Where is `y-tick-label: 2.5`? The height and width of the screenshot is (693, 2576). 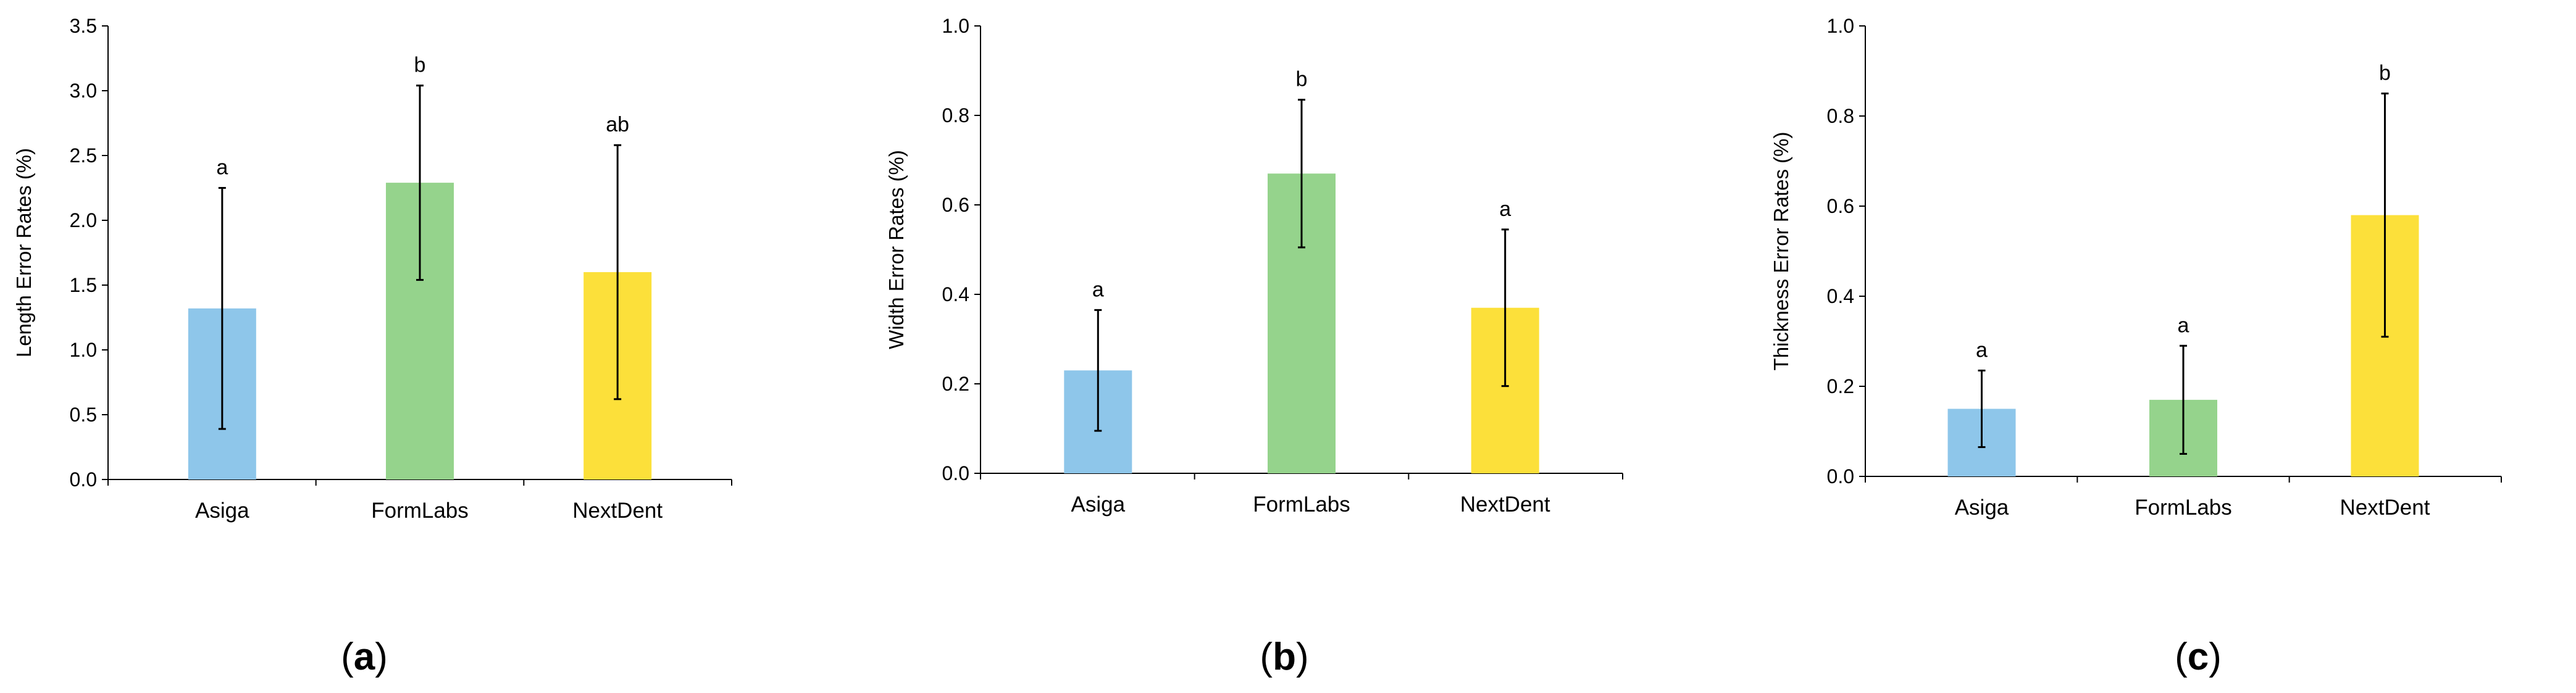
y-tick-label: 2.5 is located at coordinates (83, 155).